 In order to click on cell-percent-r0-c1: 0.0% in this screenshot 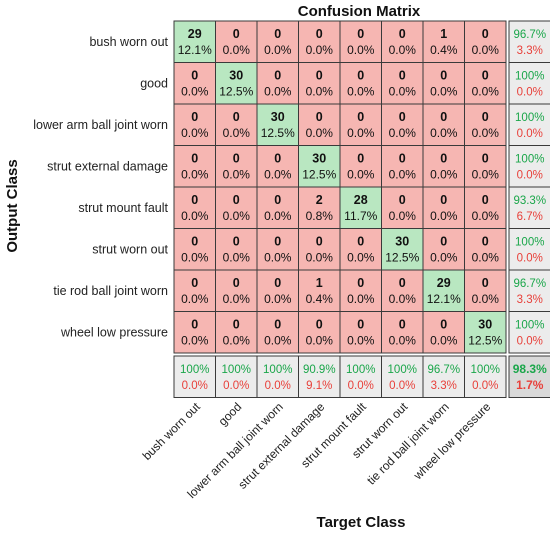, I will do `click(237, 50)`.